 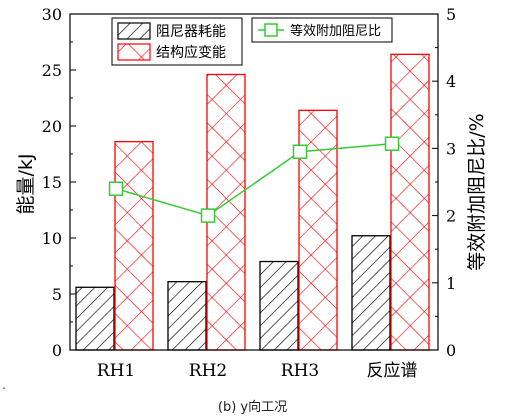 What do you see at coordinates (451, 81) in the screenshot?
I see `y2-tick-label: 4` at bounding box center [451, 81].